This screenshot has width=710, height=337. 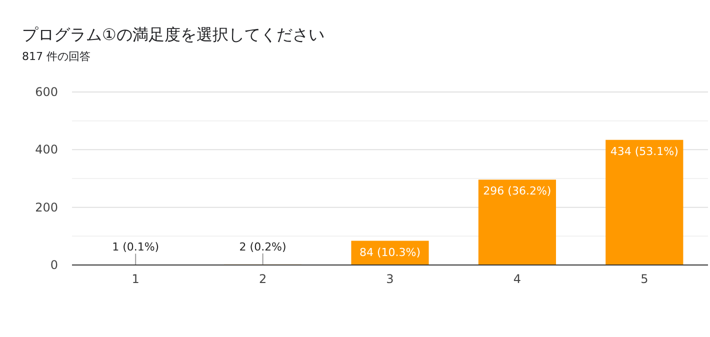 What do you see at coordinates (136, 279) in the screenshot?
I see `x-tick-label: 1` at bounding box center [136, 279].